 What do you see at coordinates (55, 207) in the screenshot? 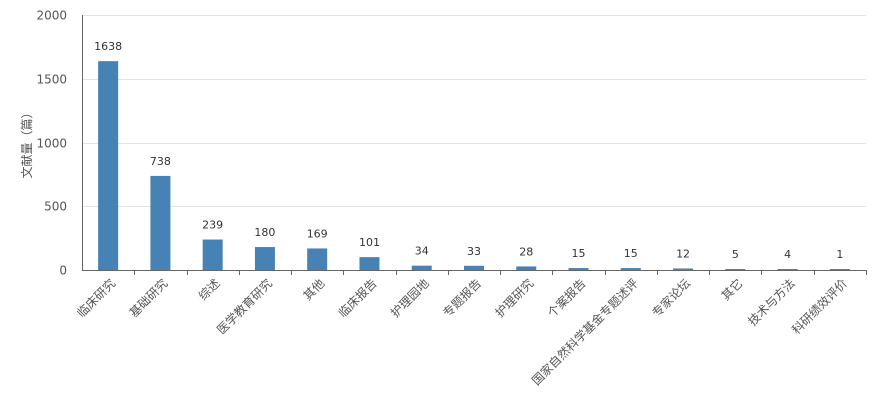
I see `y-tick-label-1: 500` at bounding box center [55, 207].